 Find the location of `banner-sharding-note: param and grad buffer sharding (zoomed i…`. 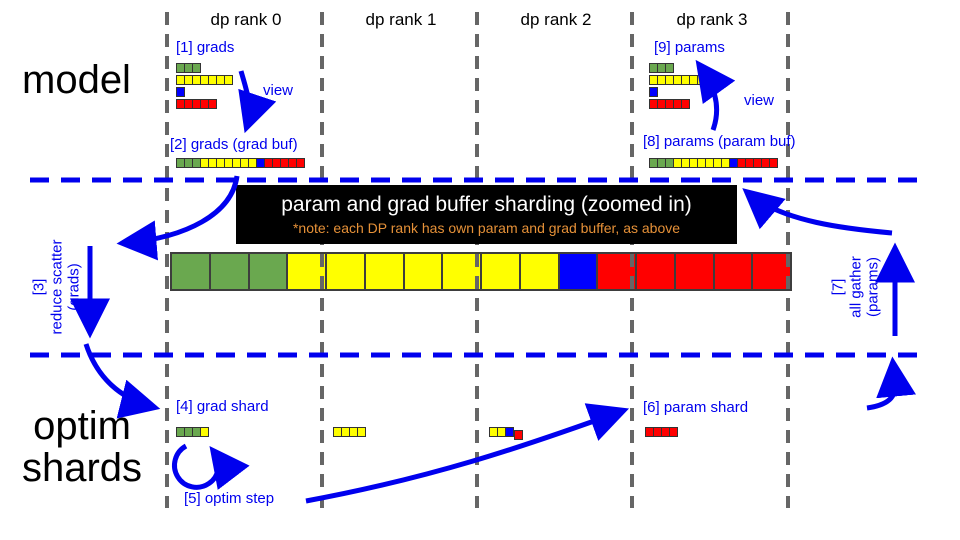

banner-sharding-note: param and grad buffer sharding (zoomed i… is located at coordinates (486, 214).